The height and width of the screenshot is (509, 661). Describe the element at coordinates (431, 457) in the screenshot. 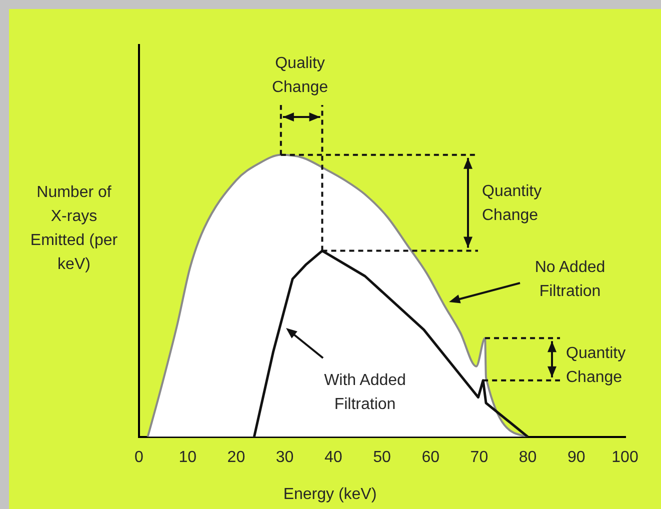

I see `x-tick-label: 60` at that location.